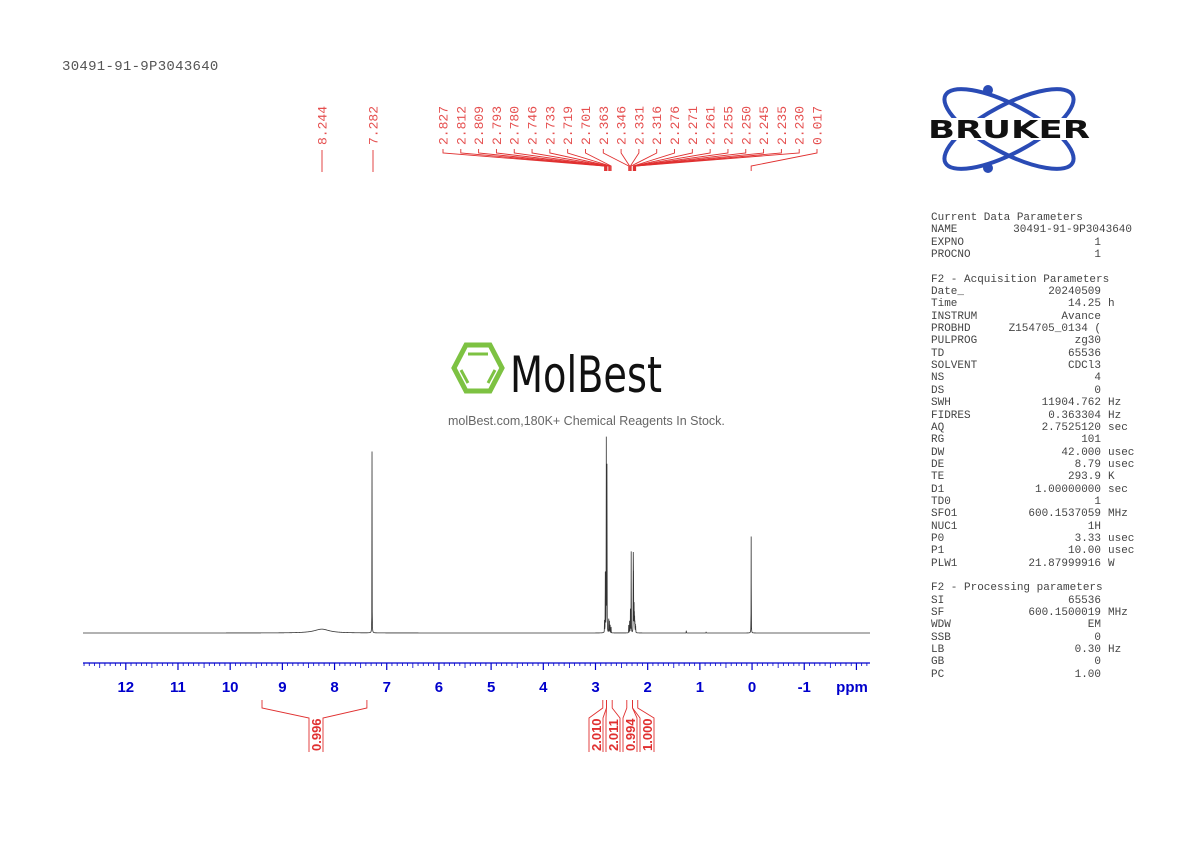 The height and width of the screenshot is (842, 1190). I want to click on parameter-label: PROBHD, so click(951, 329).